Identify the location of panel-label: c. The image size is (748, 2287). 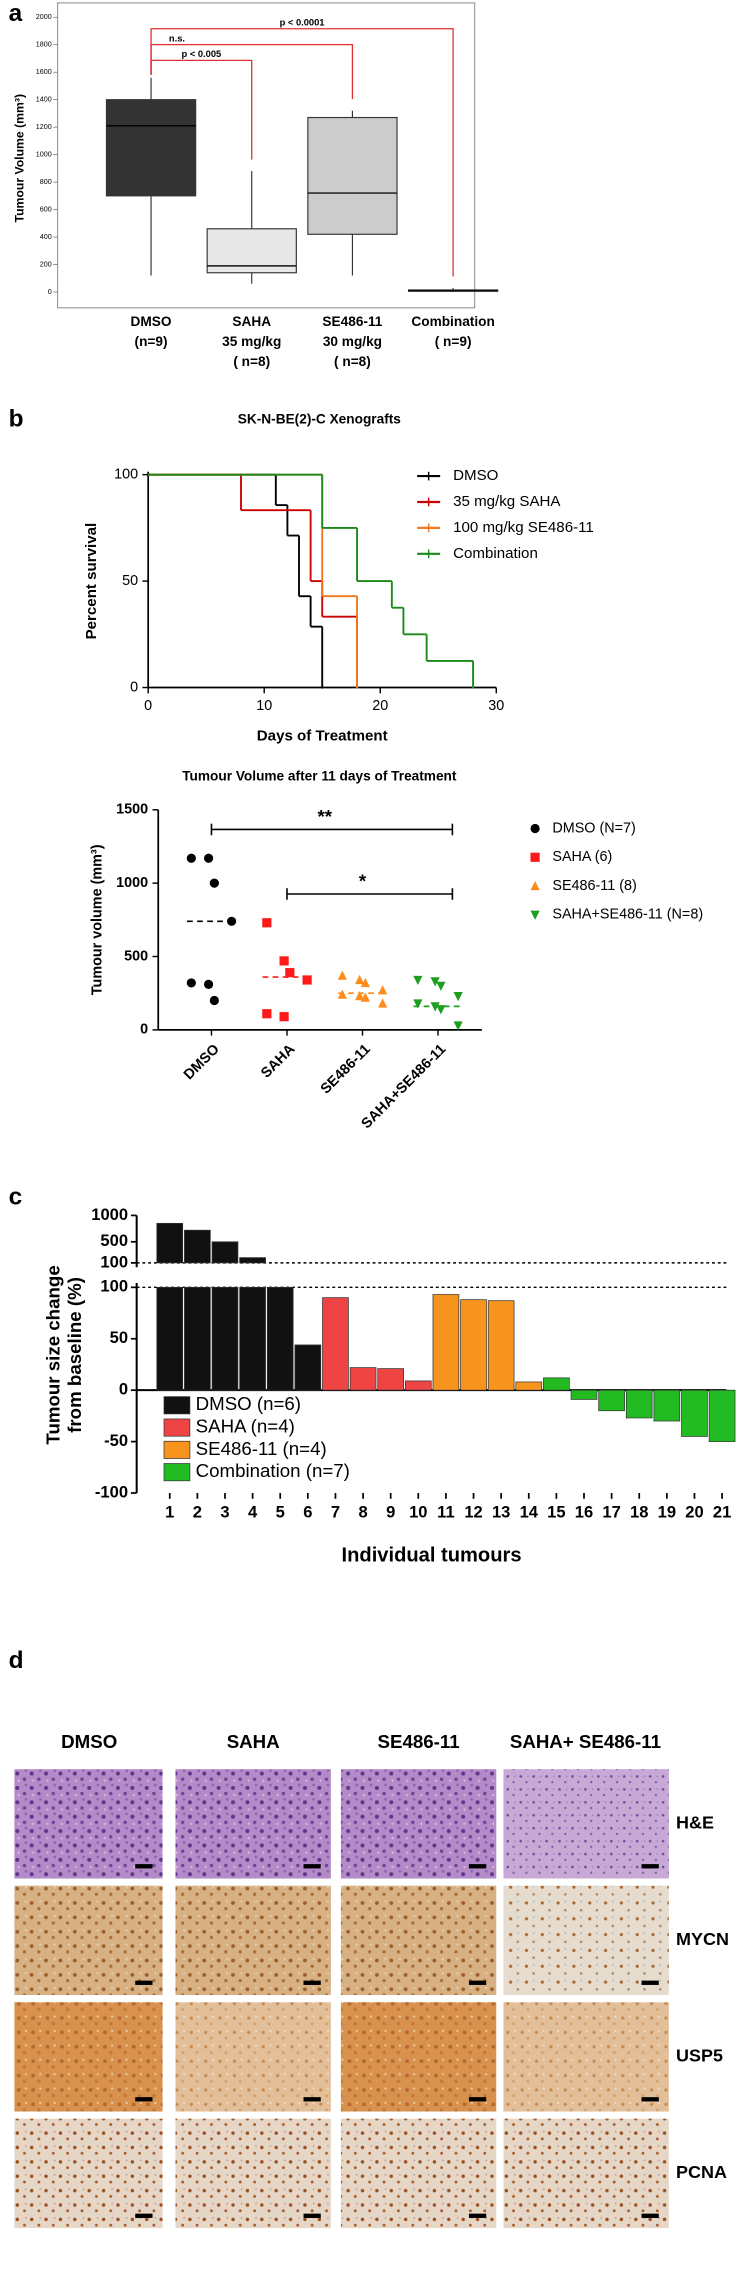
(16, 1197).